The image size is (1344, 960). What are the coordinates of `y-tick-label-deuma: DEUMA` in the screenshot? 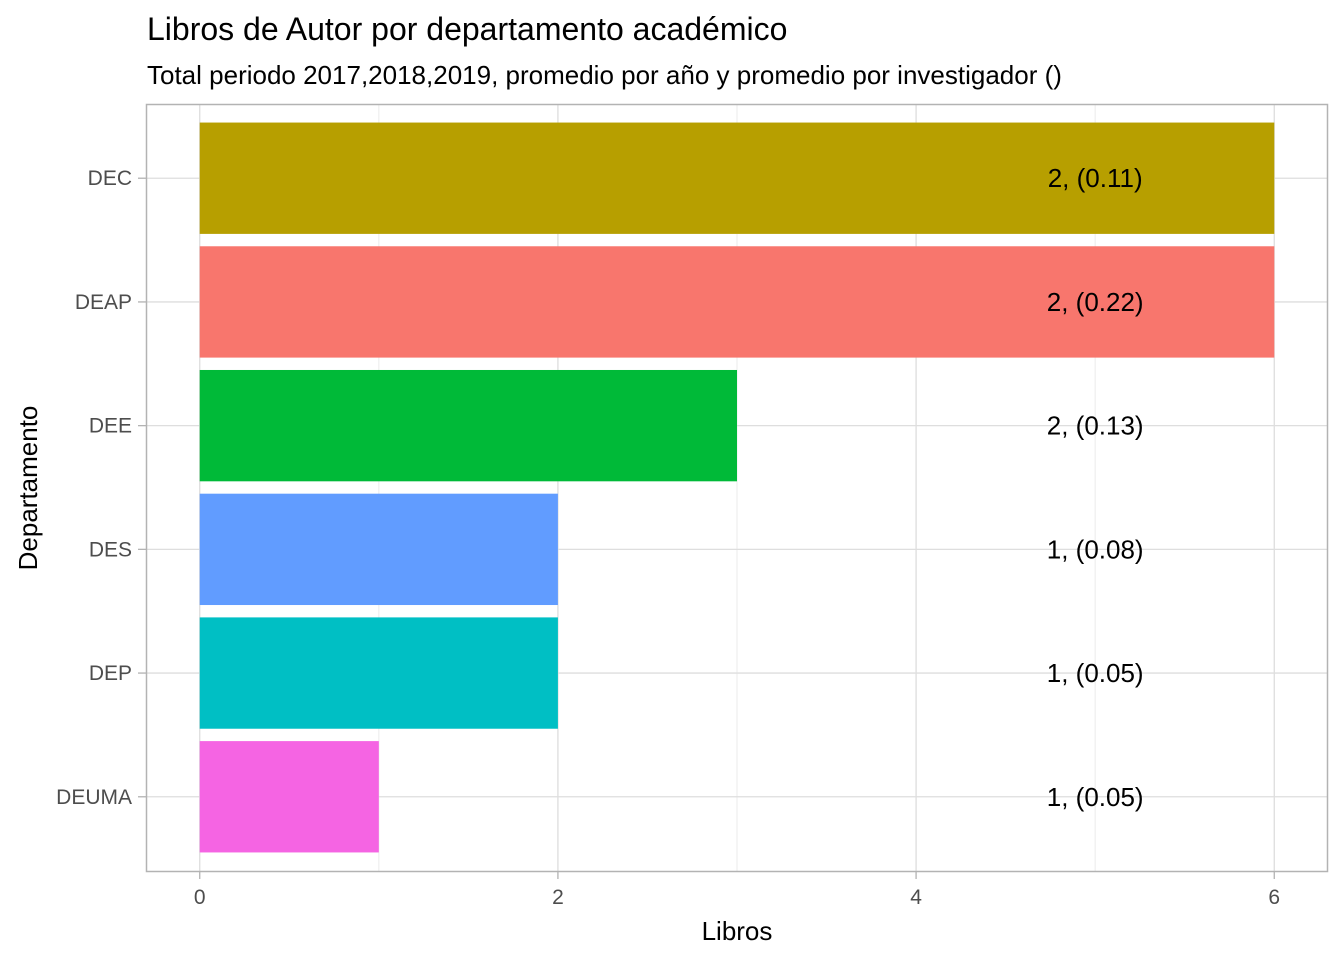 It's located at (94, 797).